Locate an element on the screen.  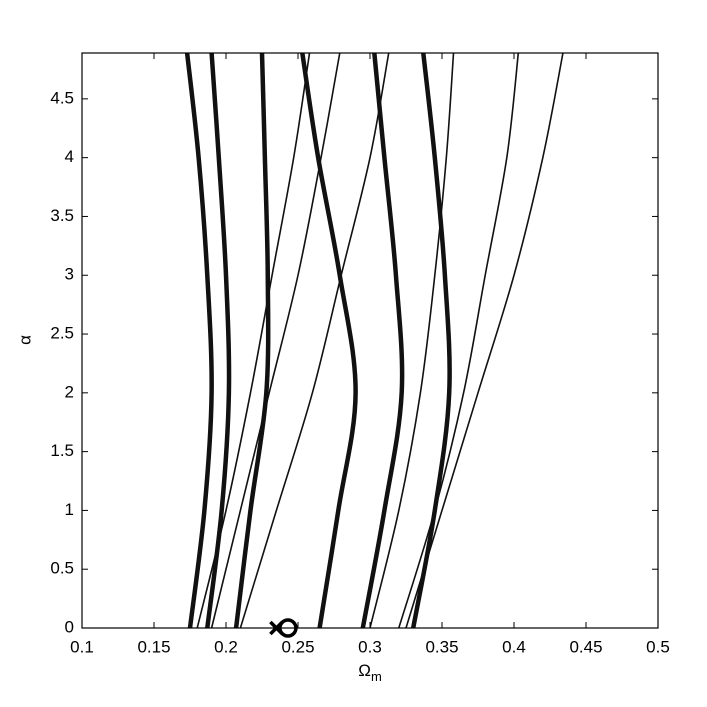
y-tick-label: 1 is located at coordinates (69, 509).